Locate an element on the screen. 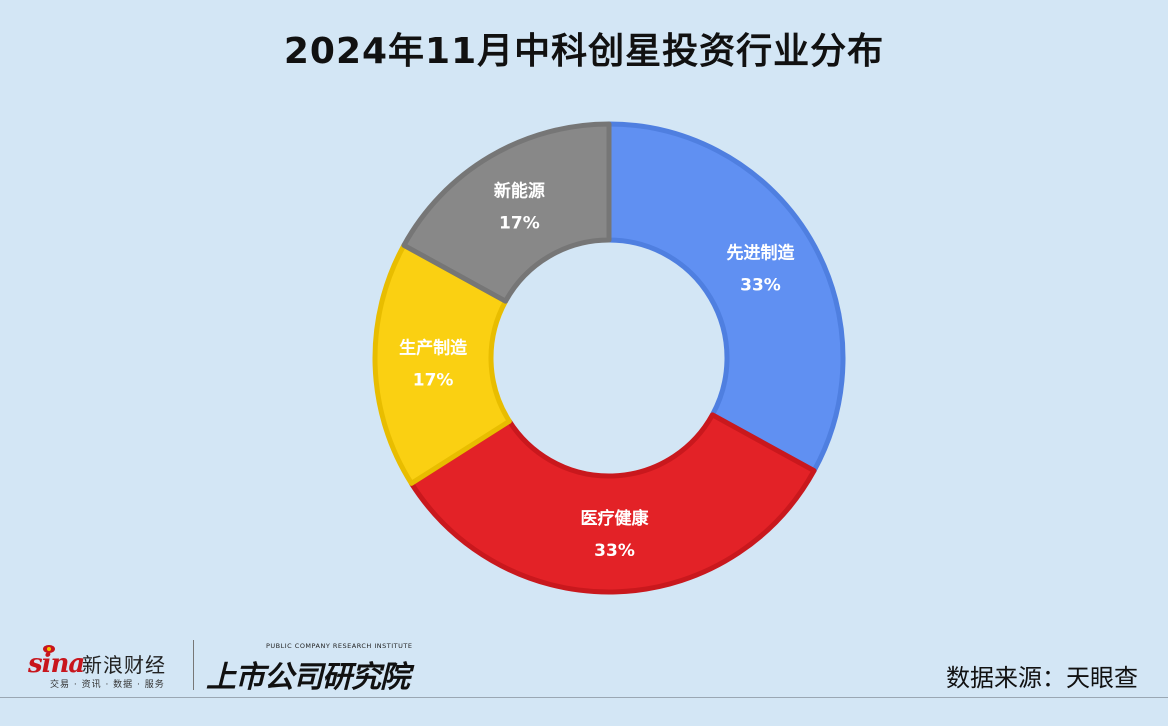 The image size is (1168, 726). chart-title: 2024年11月中科创星投资行业分布 is located at coordinates (584, 51).